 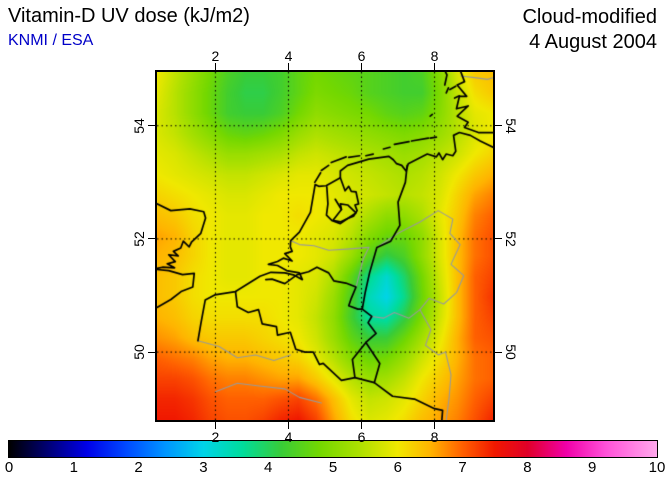 I want to click on date-label: 4 August 2004, so click(x=593, y=42).